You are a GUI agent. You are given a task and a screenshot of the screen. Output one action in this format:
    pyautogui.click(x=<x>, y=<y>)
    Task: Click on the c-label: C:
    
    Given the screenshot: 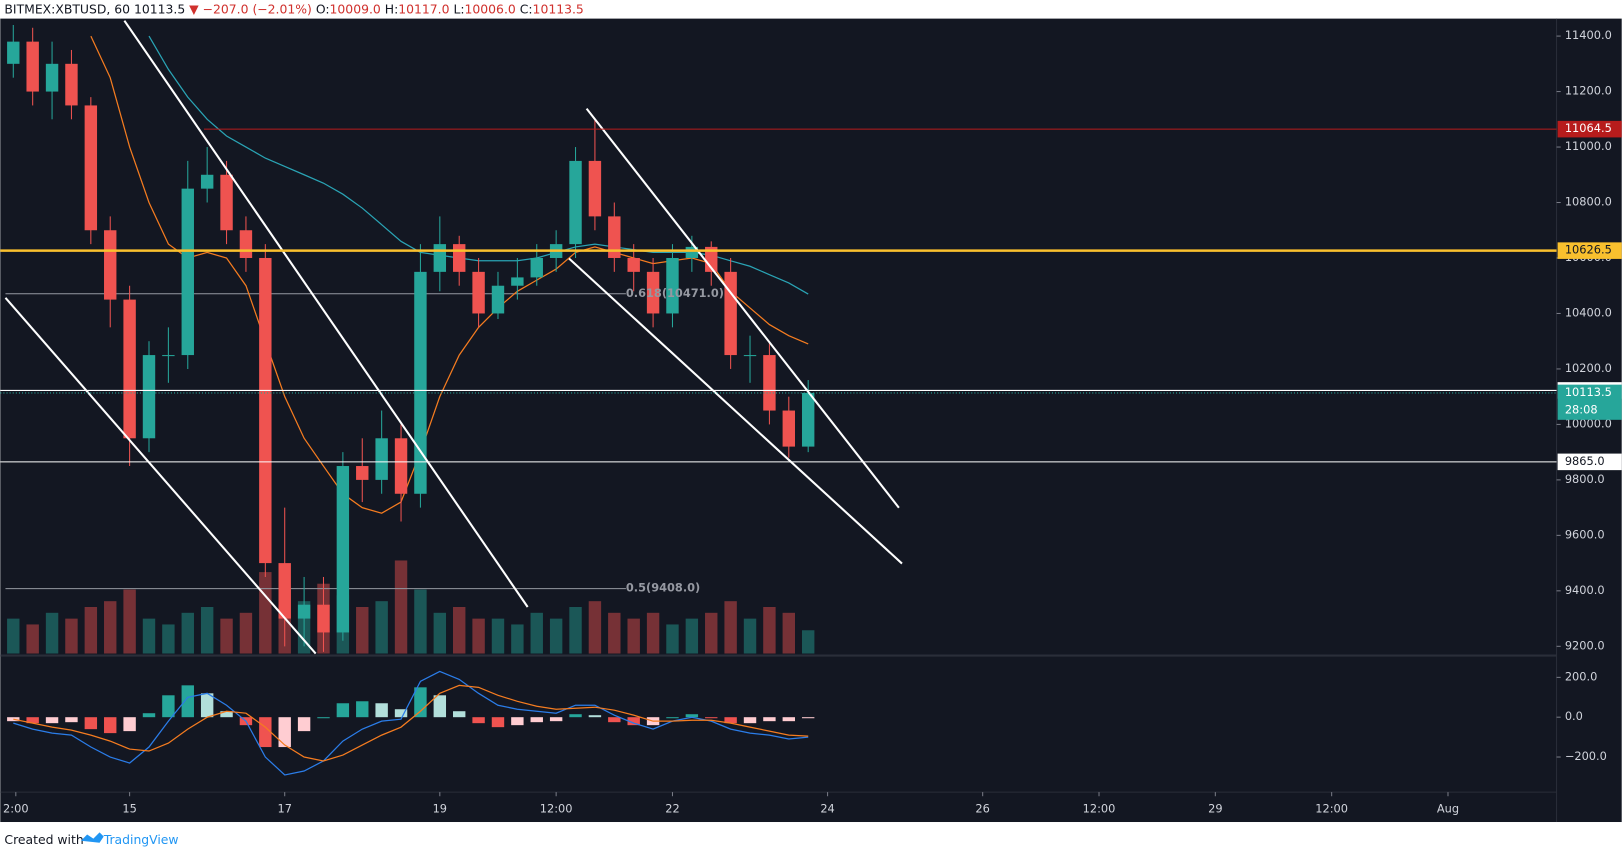 What is the action you would take?
    pyautogui.click(x=526, y=8)
    